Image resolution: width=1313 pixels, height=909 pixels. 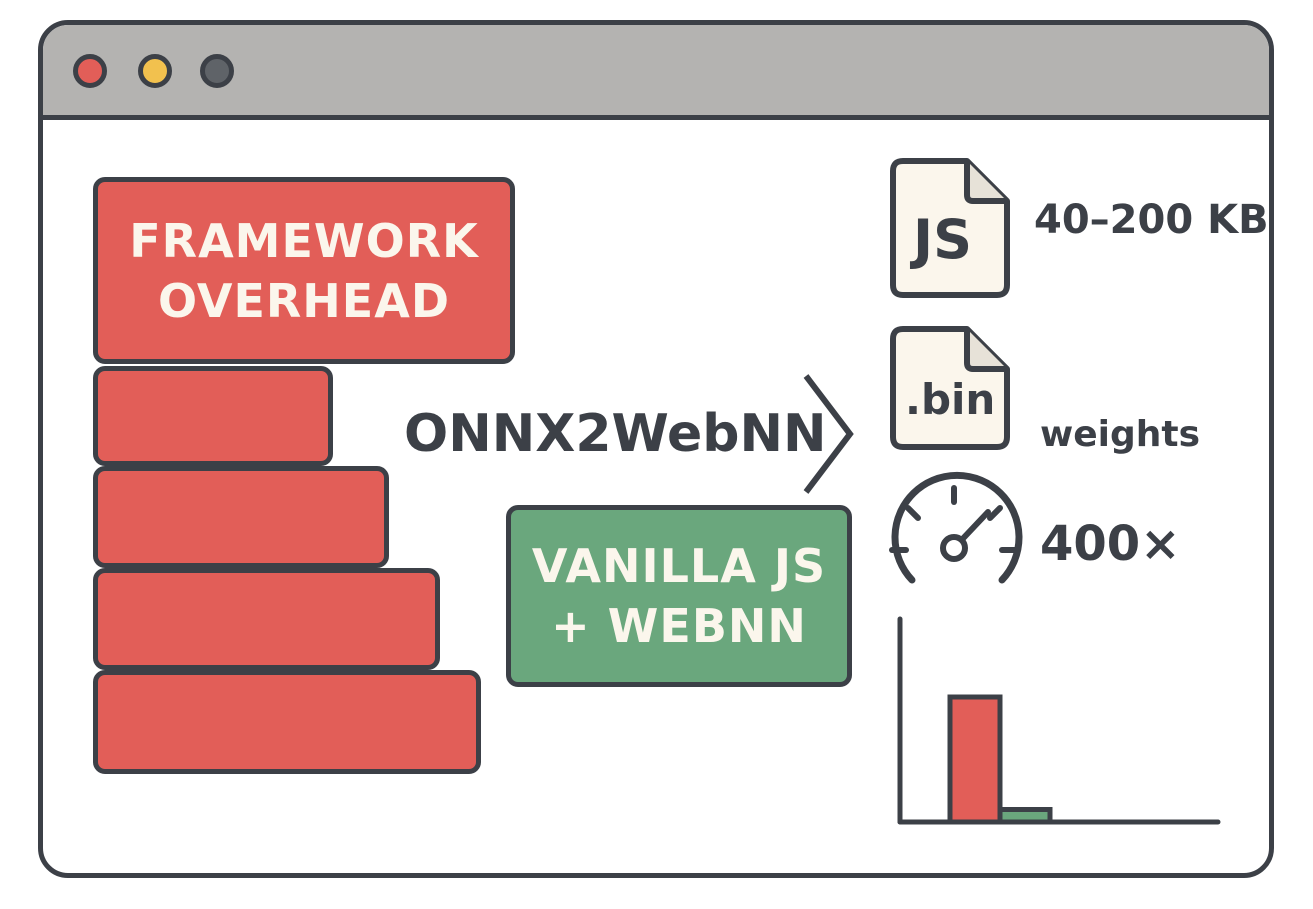 I want to click on bin-file-icon, so click(x=950, y=388).